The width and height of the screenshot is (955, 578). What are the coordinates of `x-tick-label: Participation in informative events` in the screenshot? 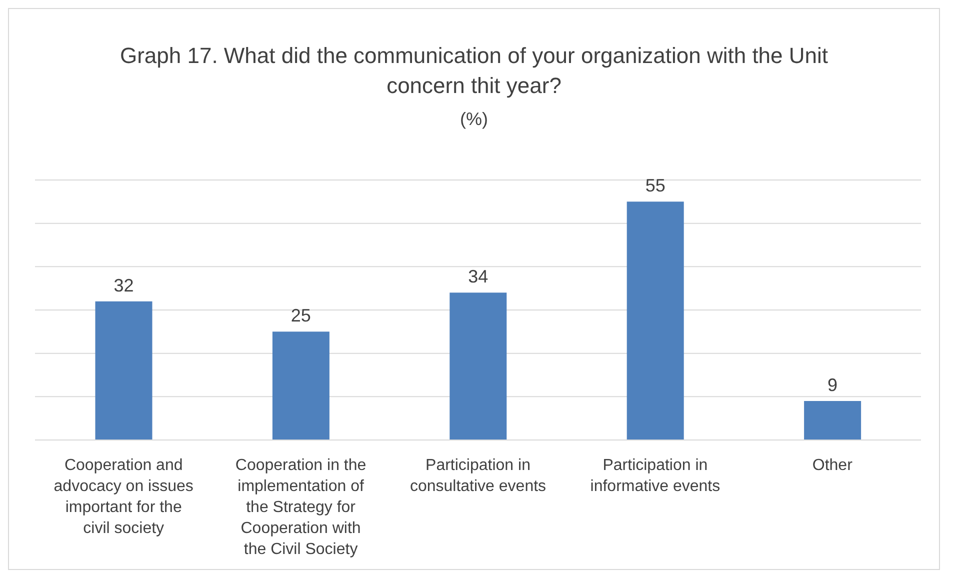 It's located at (655, 476).